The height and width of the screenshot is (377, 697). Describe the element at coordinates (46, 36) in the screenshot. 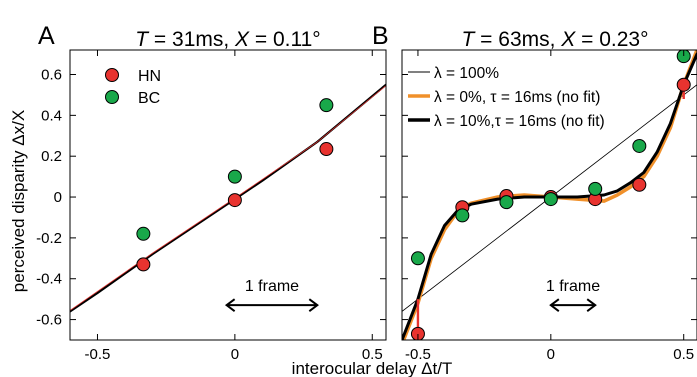

I see `panel-a-letter: A` at that location.